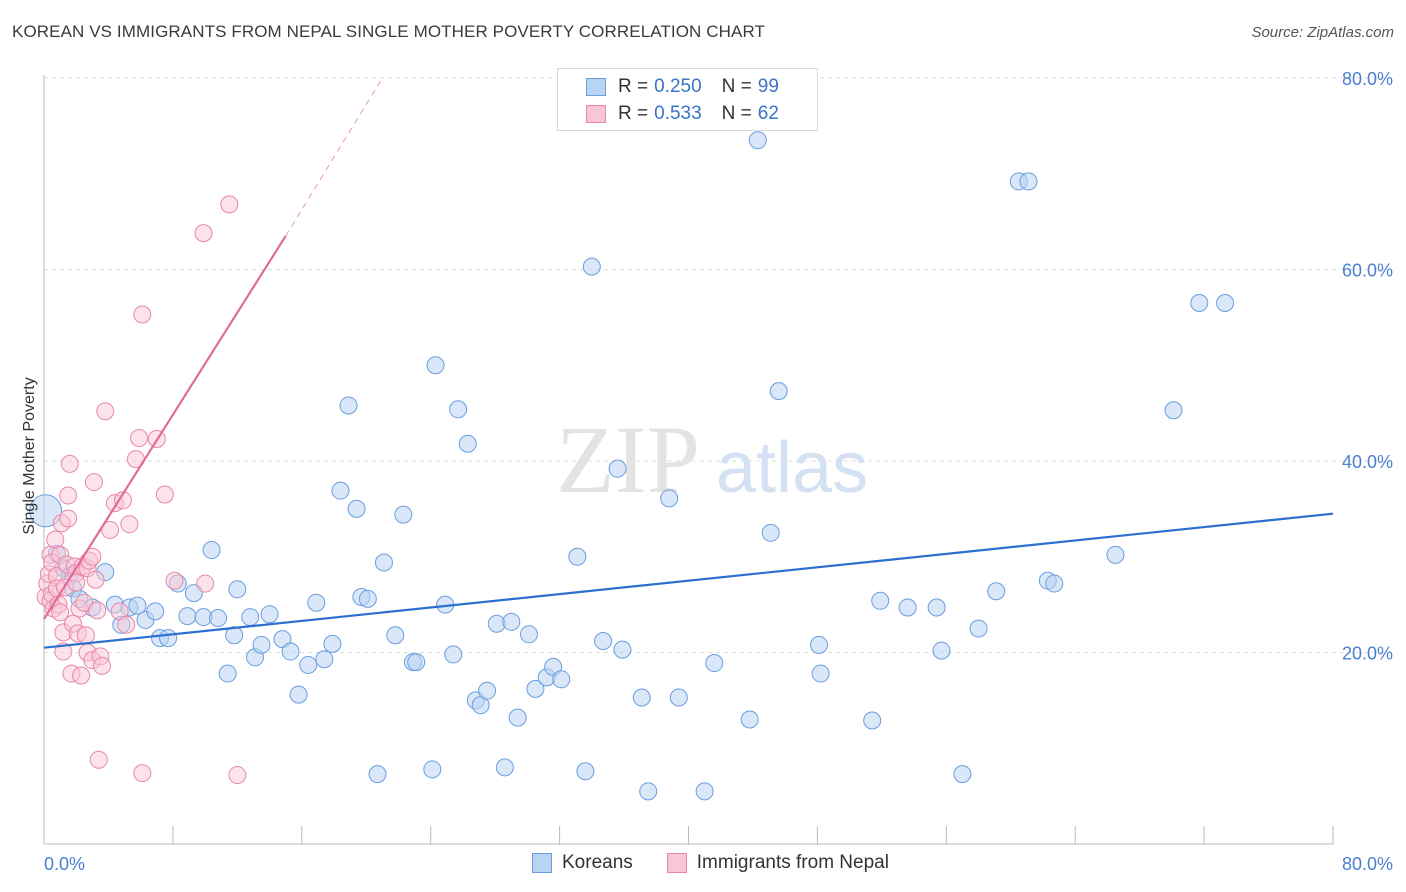  Describe the element at coordinates (1367, 864) in the screenshot. I see `x-tick-label-max: 80.0%` at that location.